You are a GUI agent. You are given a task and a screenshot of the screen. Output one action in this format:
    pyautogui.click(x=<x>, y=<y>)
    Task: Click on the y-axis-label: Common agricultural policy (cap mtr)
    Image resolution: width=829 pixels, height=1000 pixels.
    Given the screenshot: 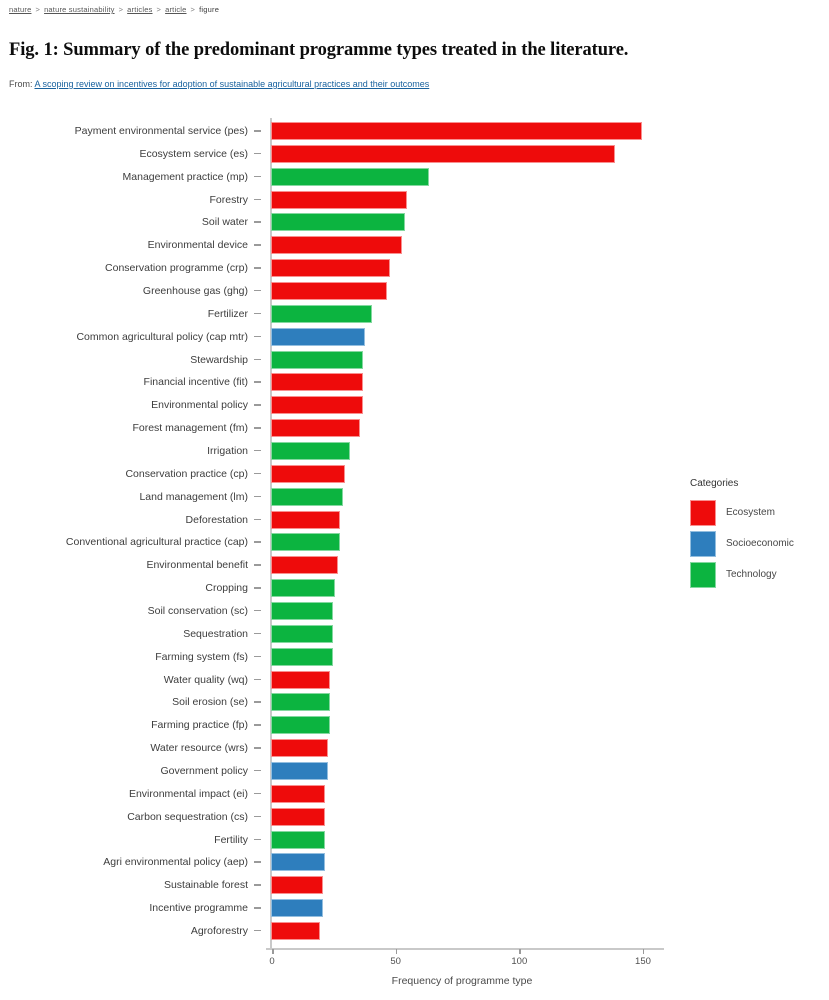 What is the action you would take?
    pyautogui.click(x=162, y=336)
    